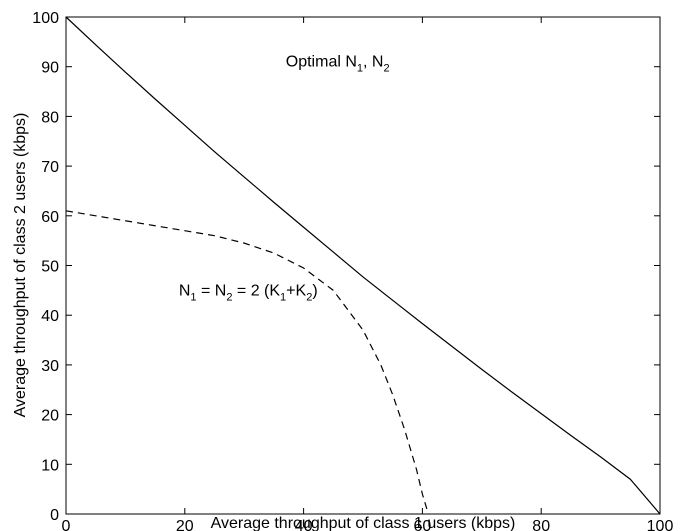  Describe the element at coordinates (50, 416) in the screenshot. I see `y-tick-label: 20` at that location.